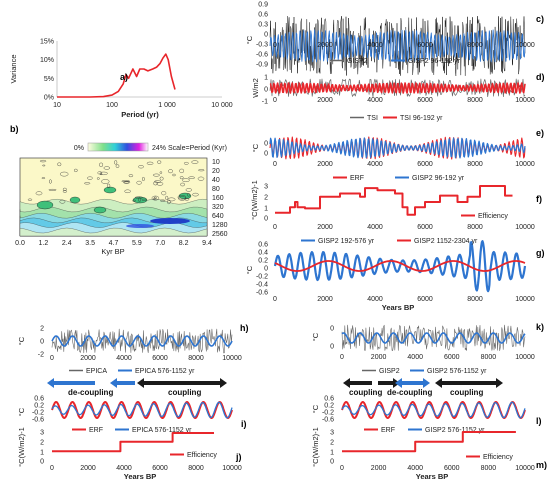  Describe the element at coordinates (400, 266) in the screenshot. I see `gisp2-192-576-line` at that location.